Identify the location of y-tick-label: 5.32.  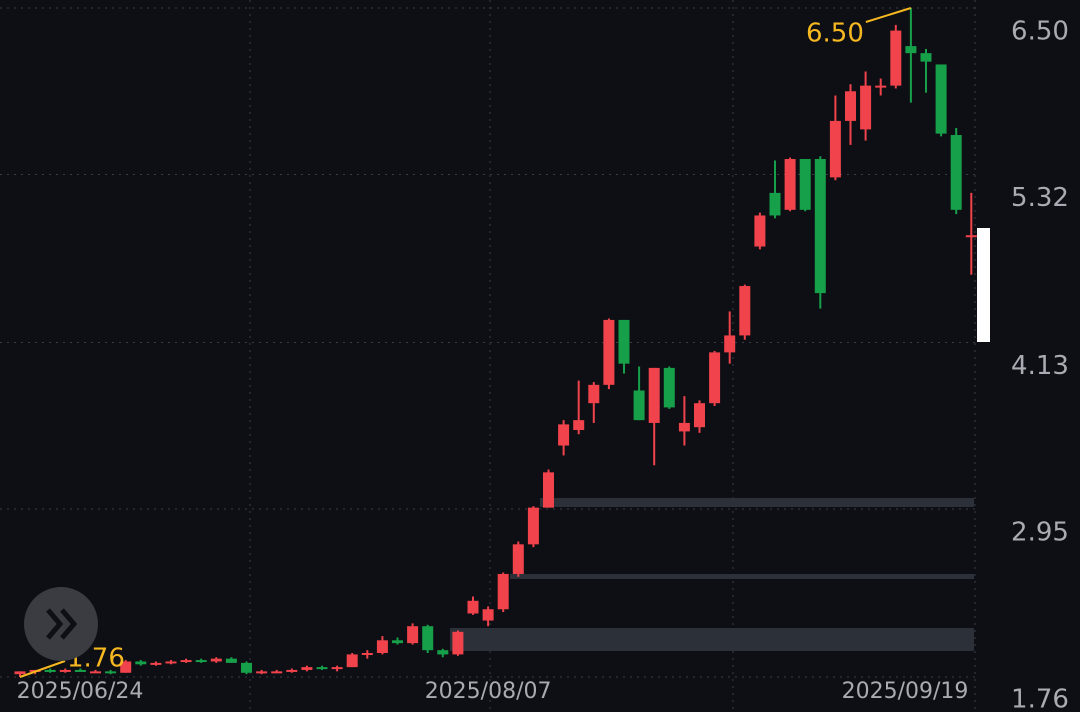
(1040, 198).